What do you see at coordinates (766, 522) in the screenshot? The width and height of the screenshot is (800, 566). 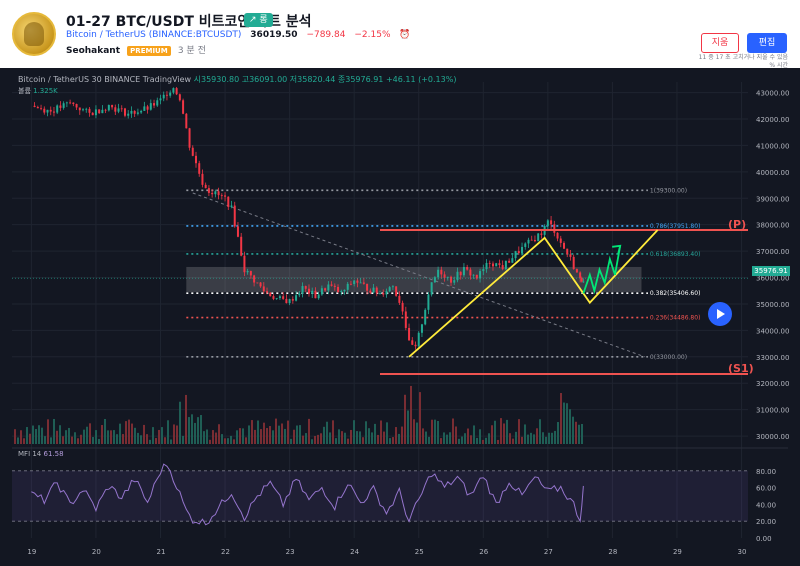 I see `mfi-tick-label: 20.00` at bounding box center [766, 522].